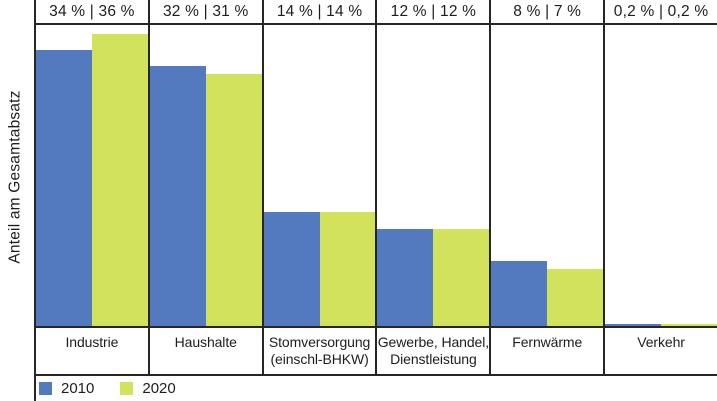  Describe the element at coordinates (433, 359) in the screenshot. I see `category-label-line: Dienstleistung` at that location.